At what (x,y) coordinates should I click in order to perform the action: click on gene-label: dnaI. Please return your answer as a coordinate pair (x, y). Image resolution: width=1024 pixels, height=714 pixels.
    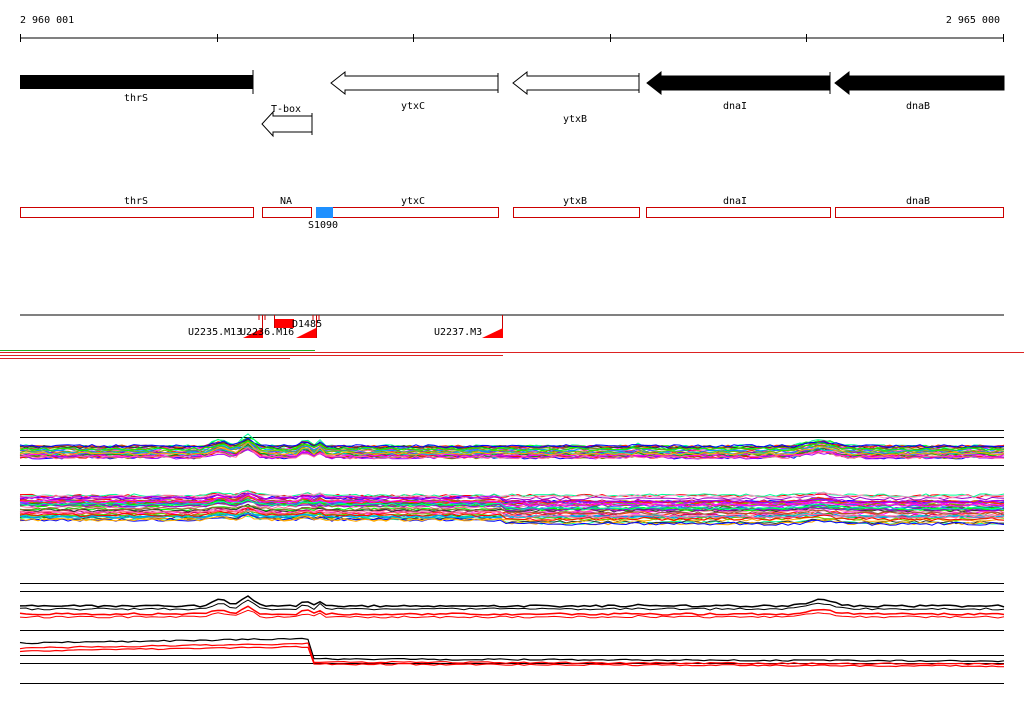
    Looking at the image, I should click on (735, 106).